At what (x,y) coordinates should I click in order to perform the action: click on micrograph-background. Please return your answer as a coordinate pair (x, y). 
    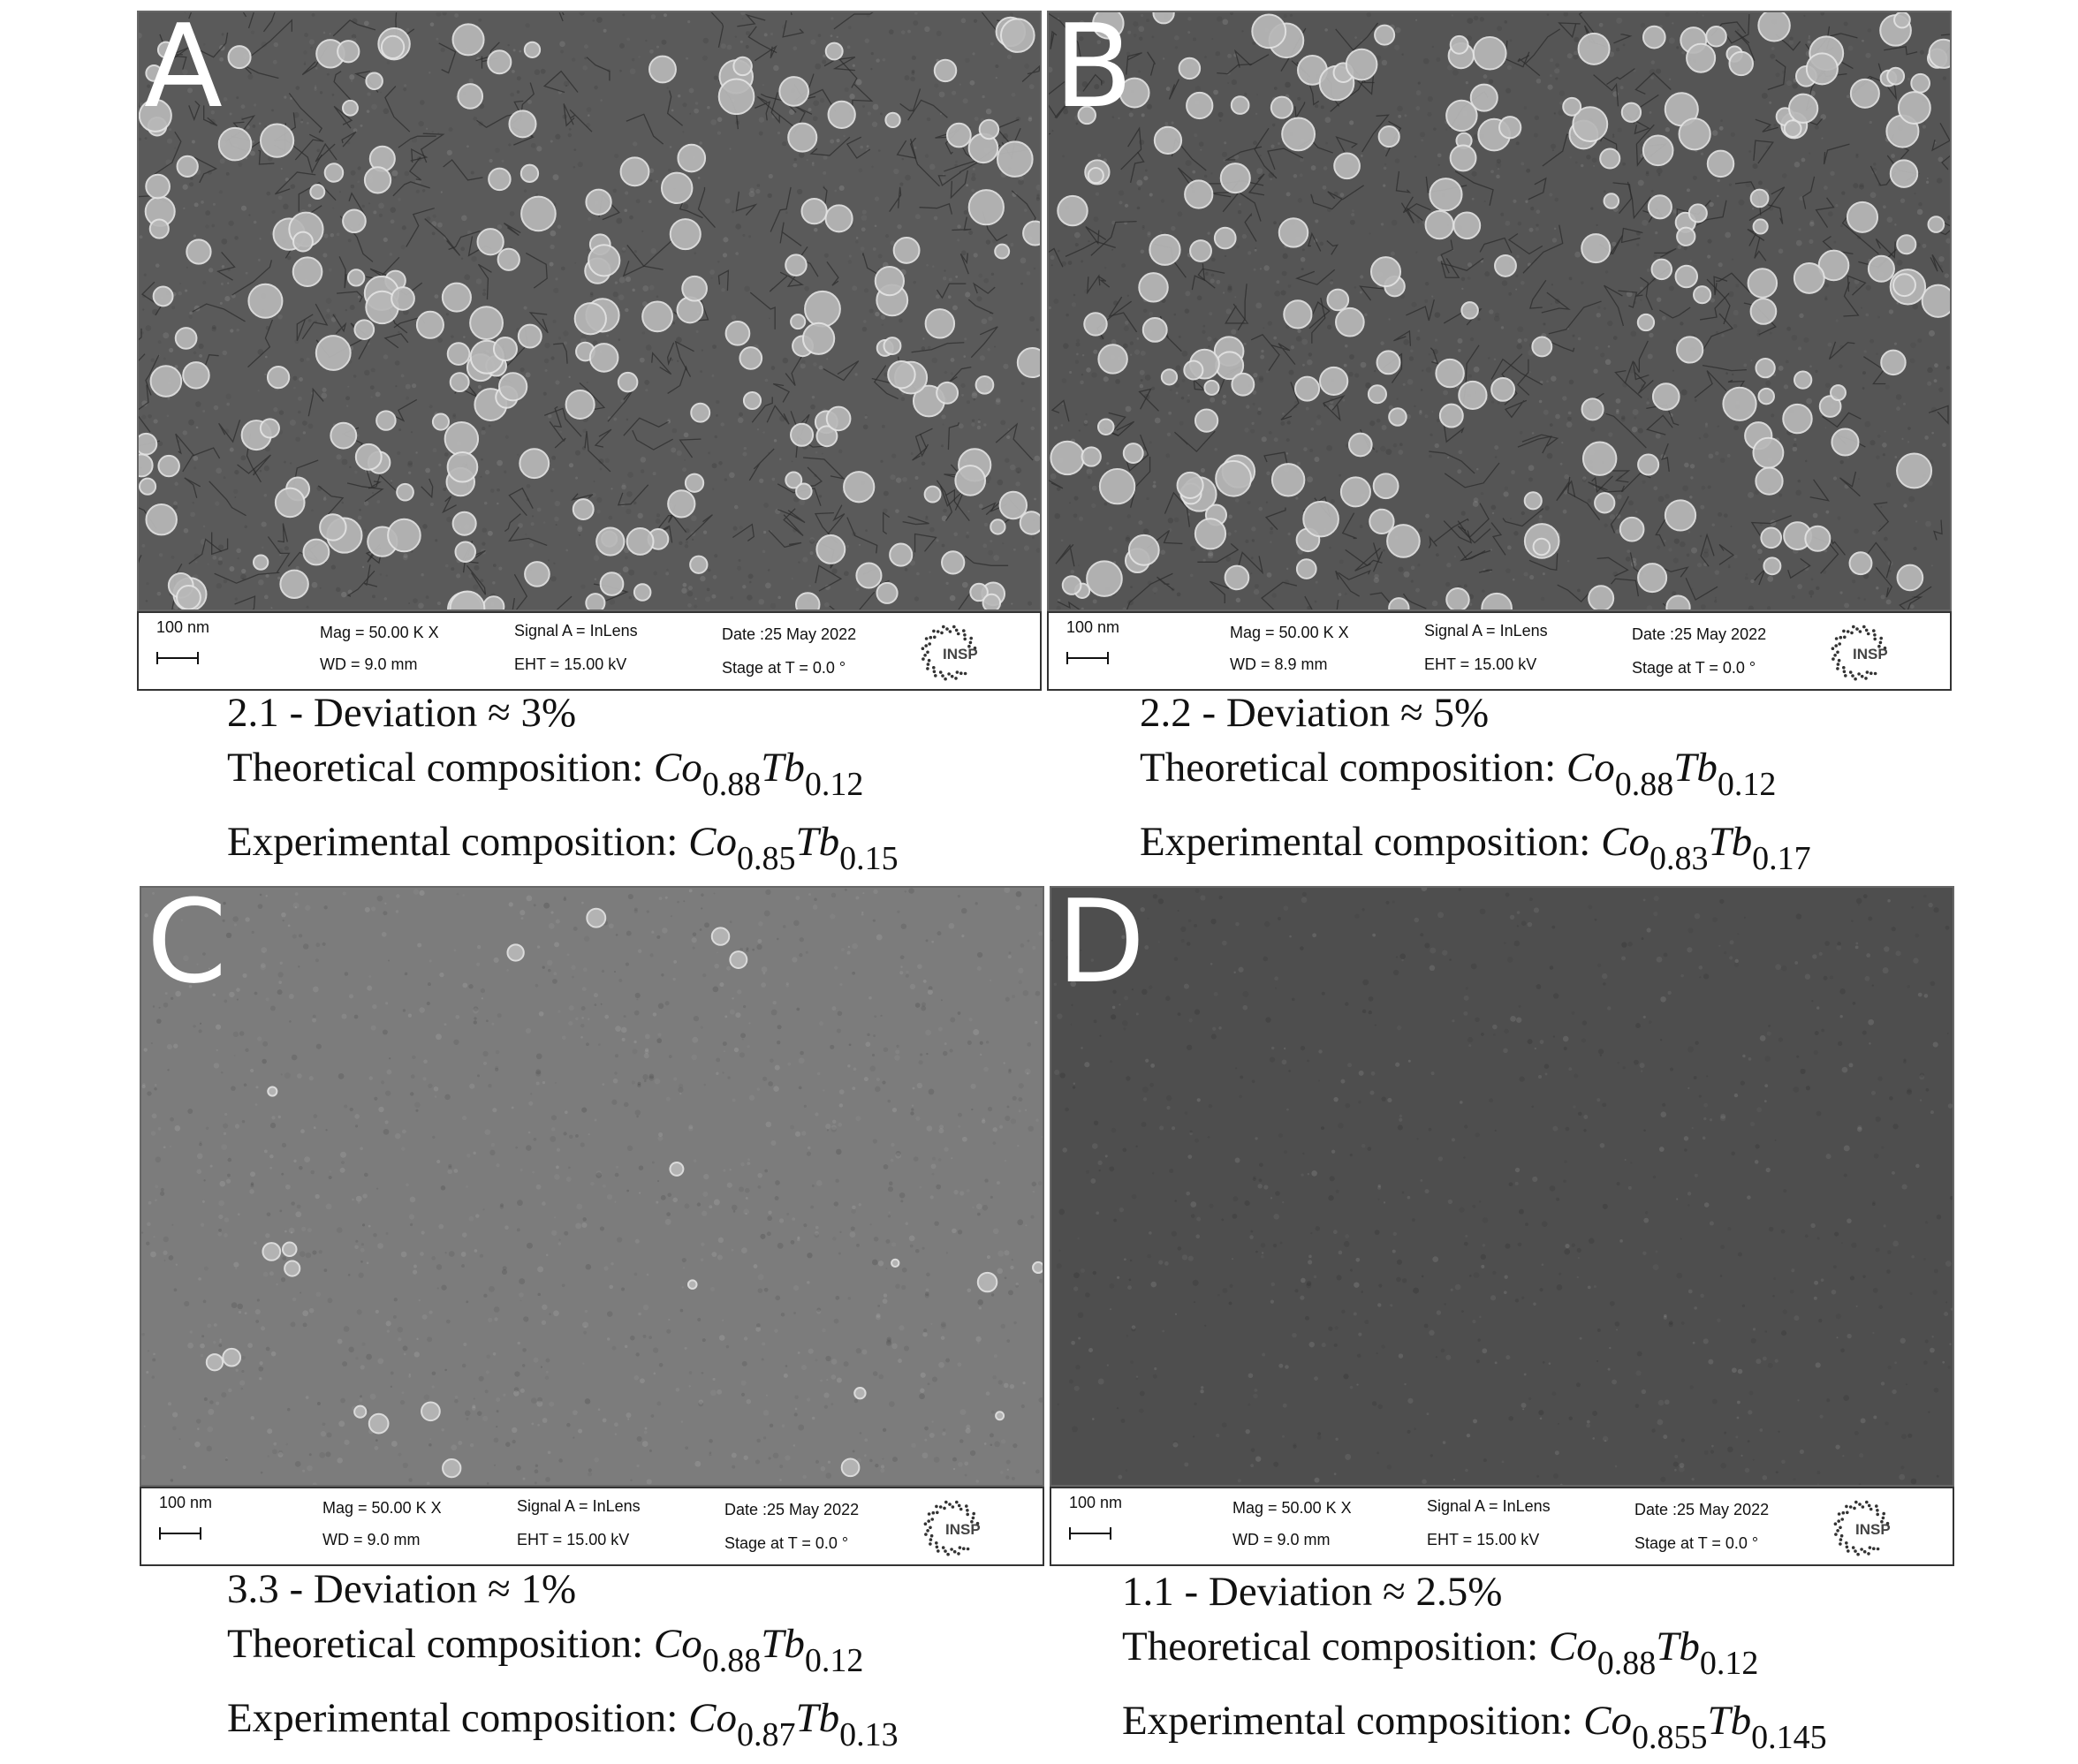
    Looking at the image, I should click on (1502, 1186).